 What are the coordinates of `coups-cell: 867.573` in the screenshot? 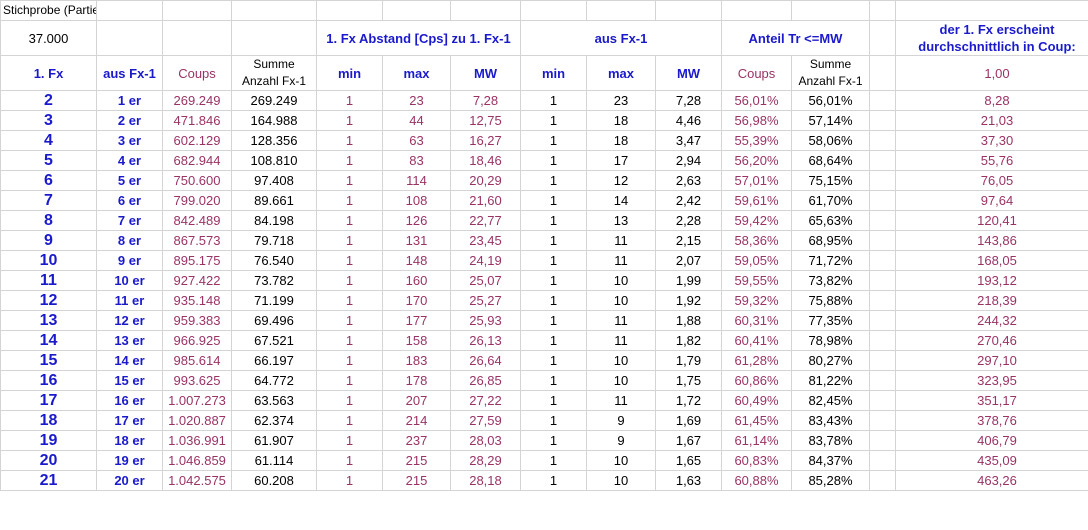 It's located at (197, 240).